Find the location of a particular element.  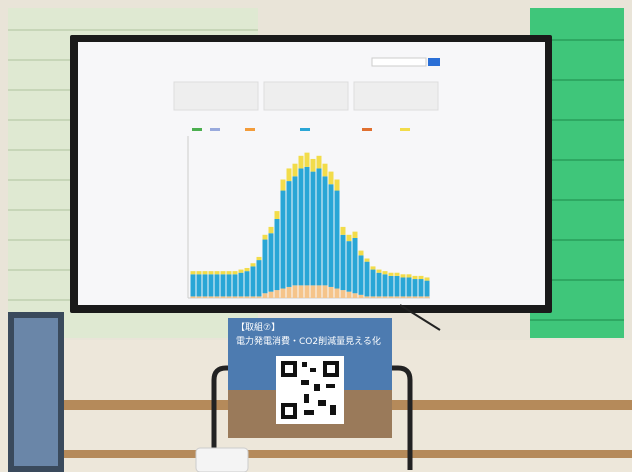

device is located at coordinates (222, 459).